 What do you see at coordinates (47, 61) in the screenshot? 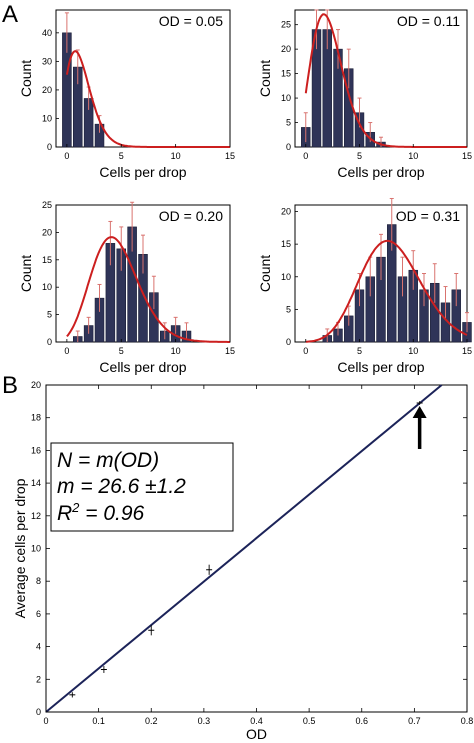
I see `y-tick-label: 30` at bounding box center [47, 61].